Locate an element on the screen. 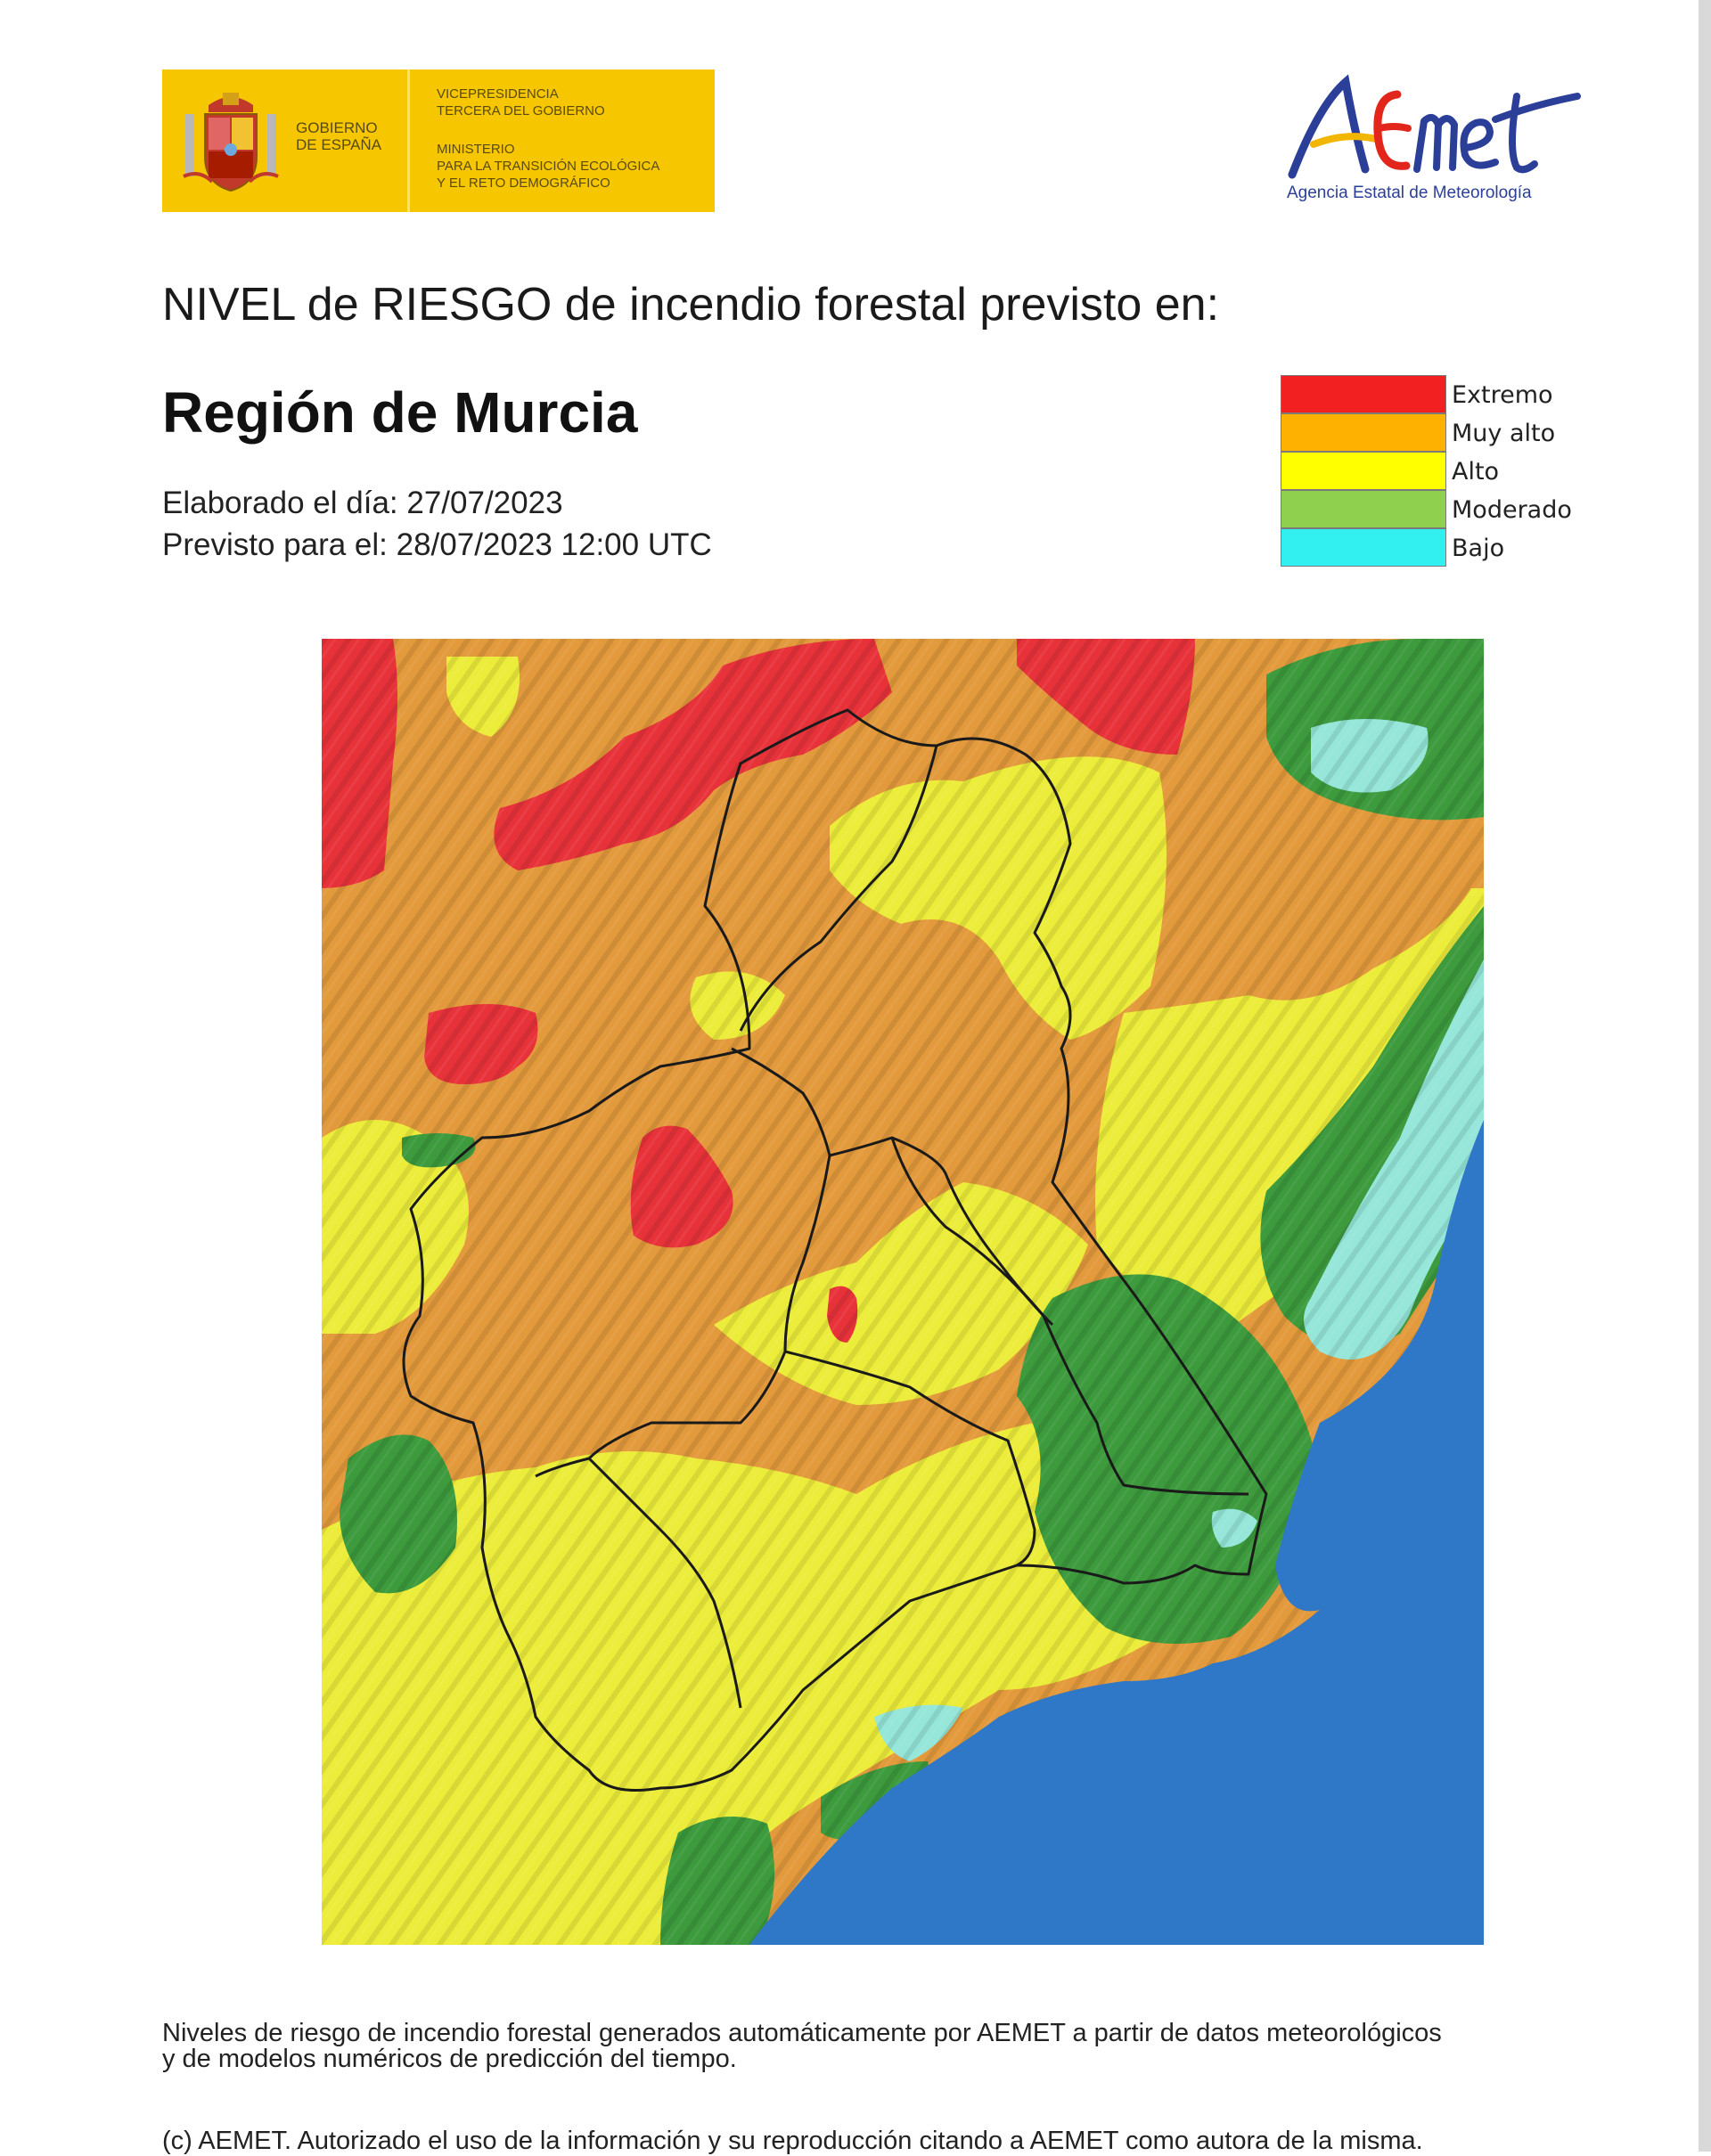  legend-label-extremo: Extremo is located at coordinates (1502, 395).